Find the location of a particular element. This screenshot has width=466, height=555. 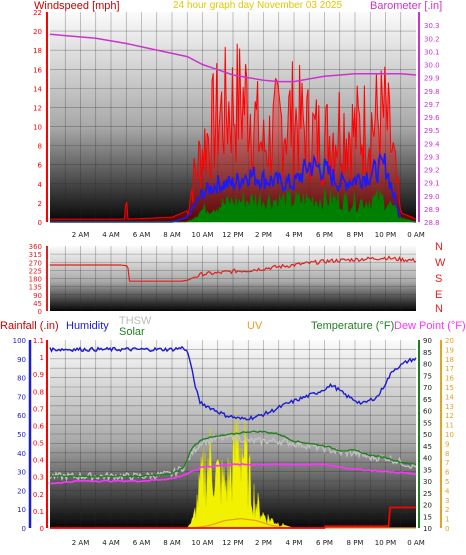

uv-tick-label: 0 is located at coordinates (447, 529).